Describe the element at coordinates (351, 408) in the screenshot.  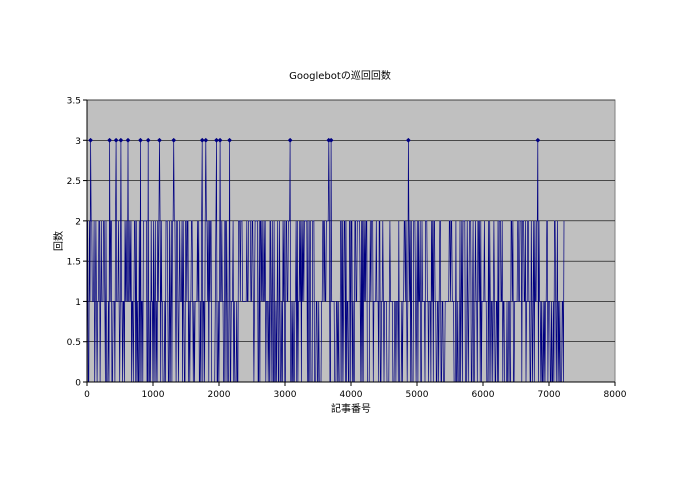
I see `x-axis-label: 記事番号` at that location.